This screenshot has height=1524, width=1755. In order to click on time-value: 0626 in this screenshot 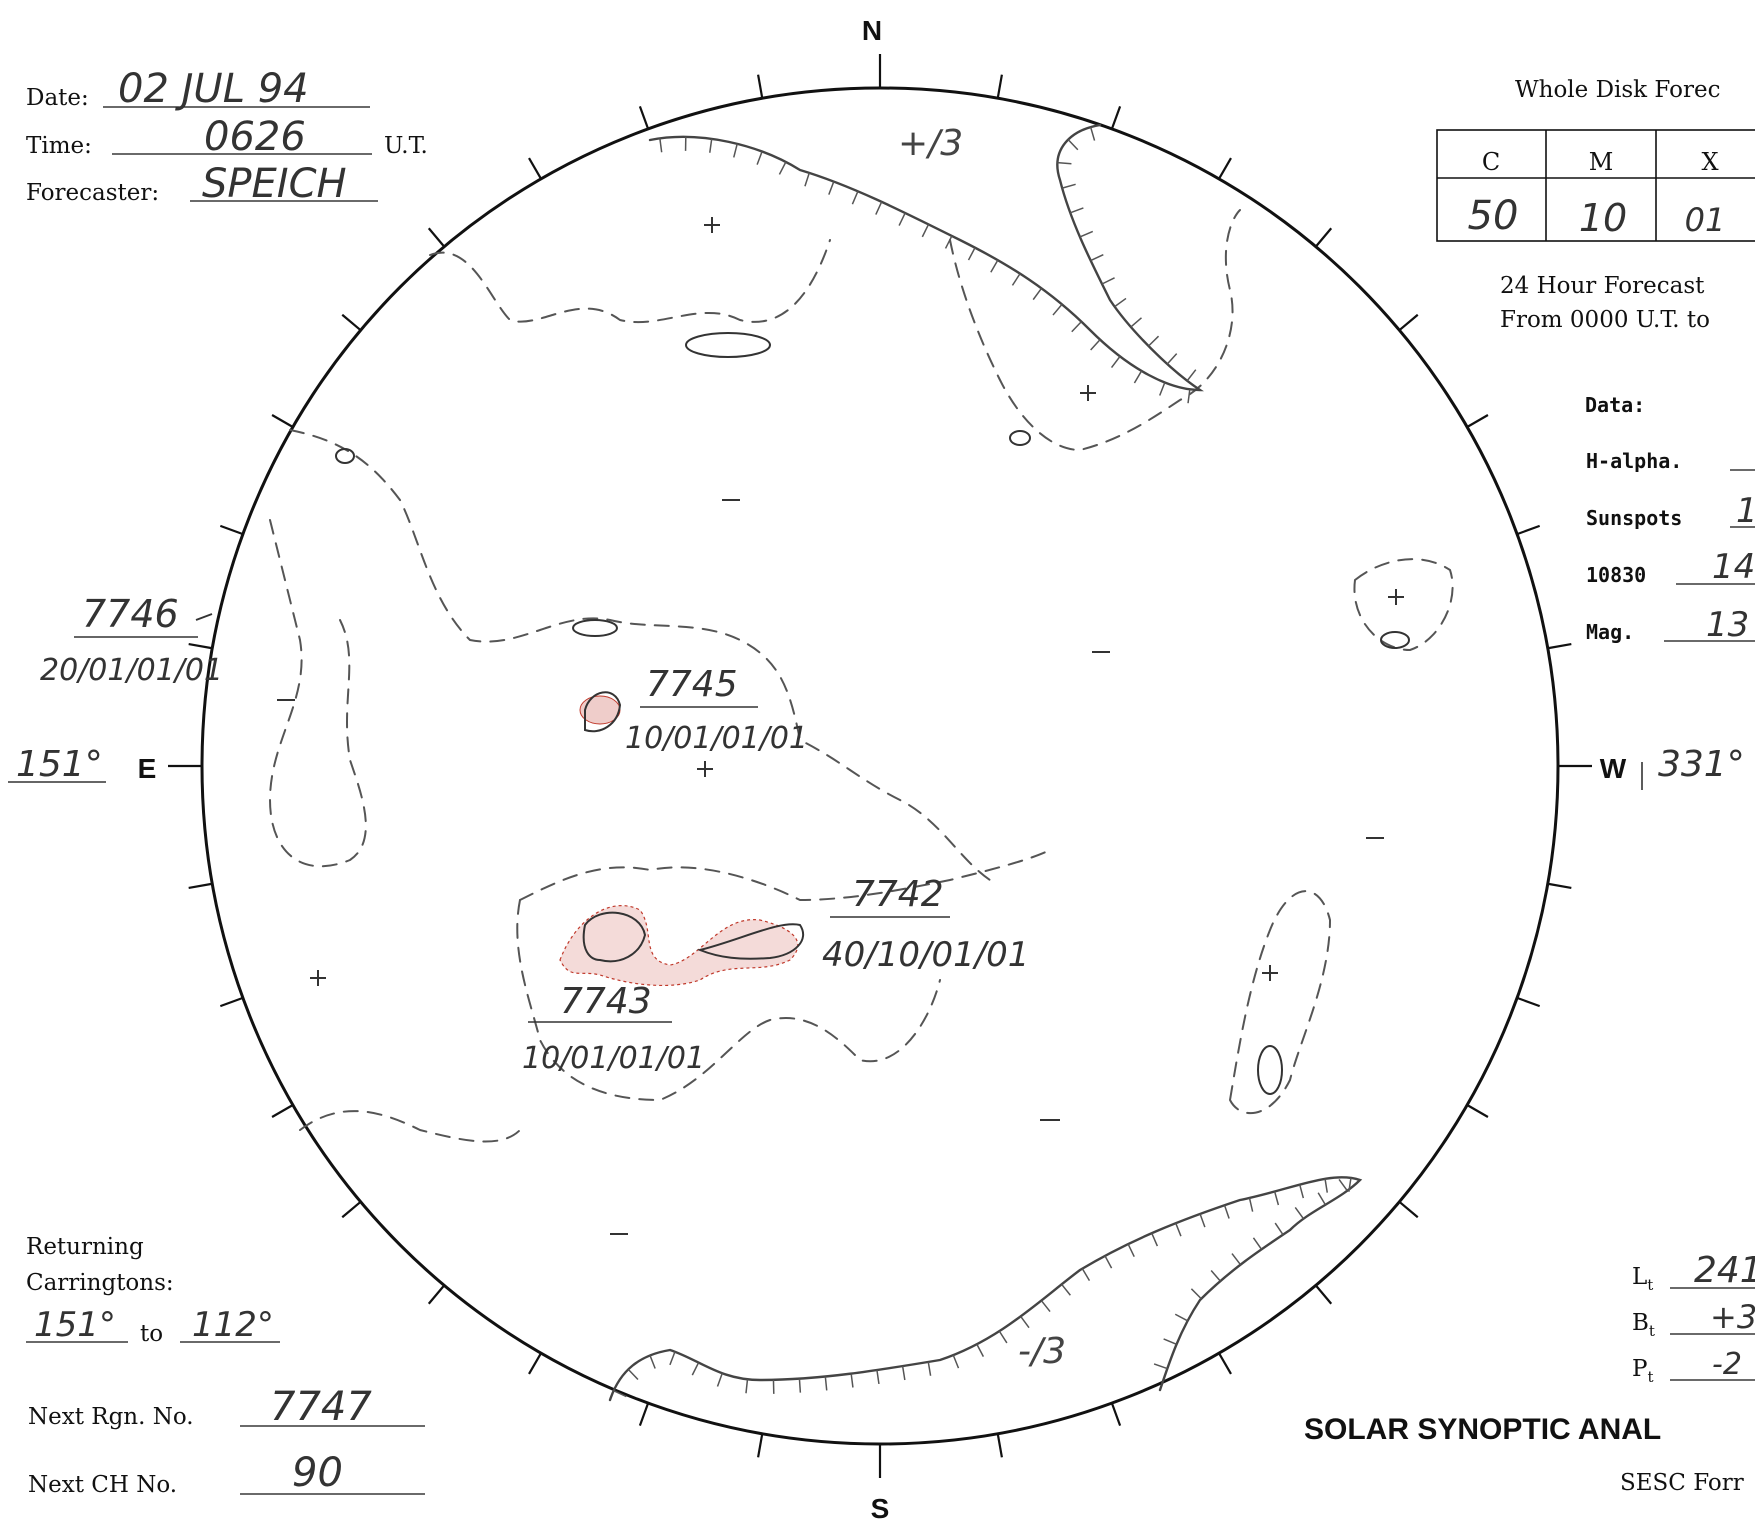, I will do `click(255, 137)`.